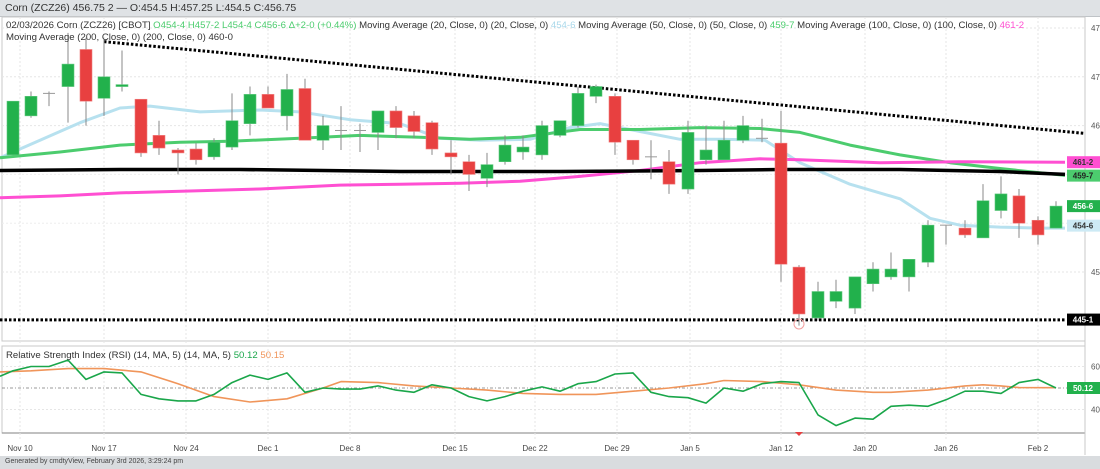  Describe the element at coordinates (1095, 410) in the screenshot. I see `rsi-tick-label: 40.00` at that location.